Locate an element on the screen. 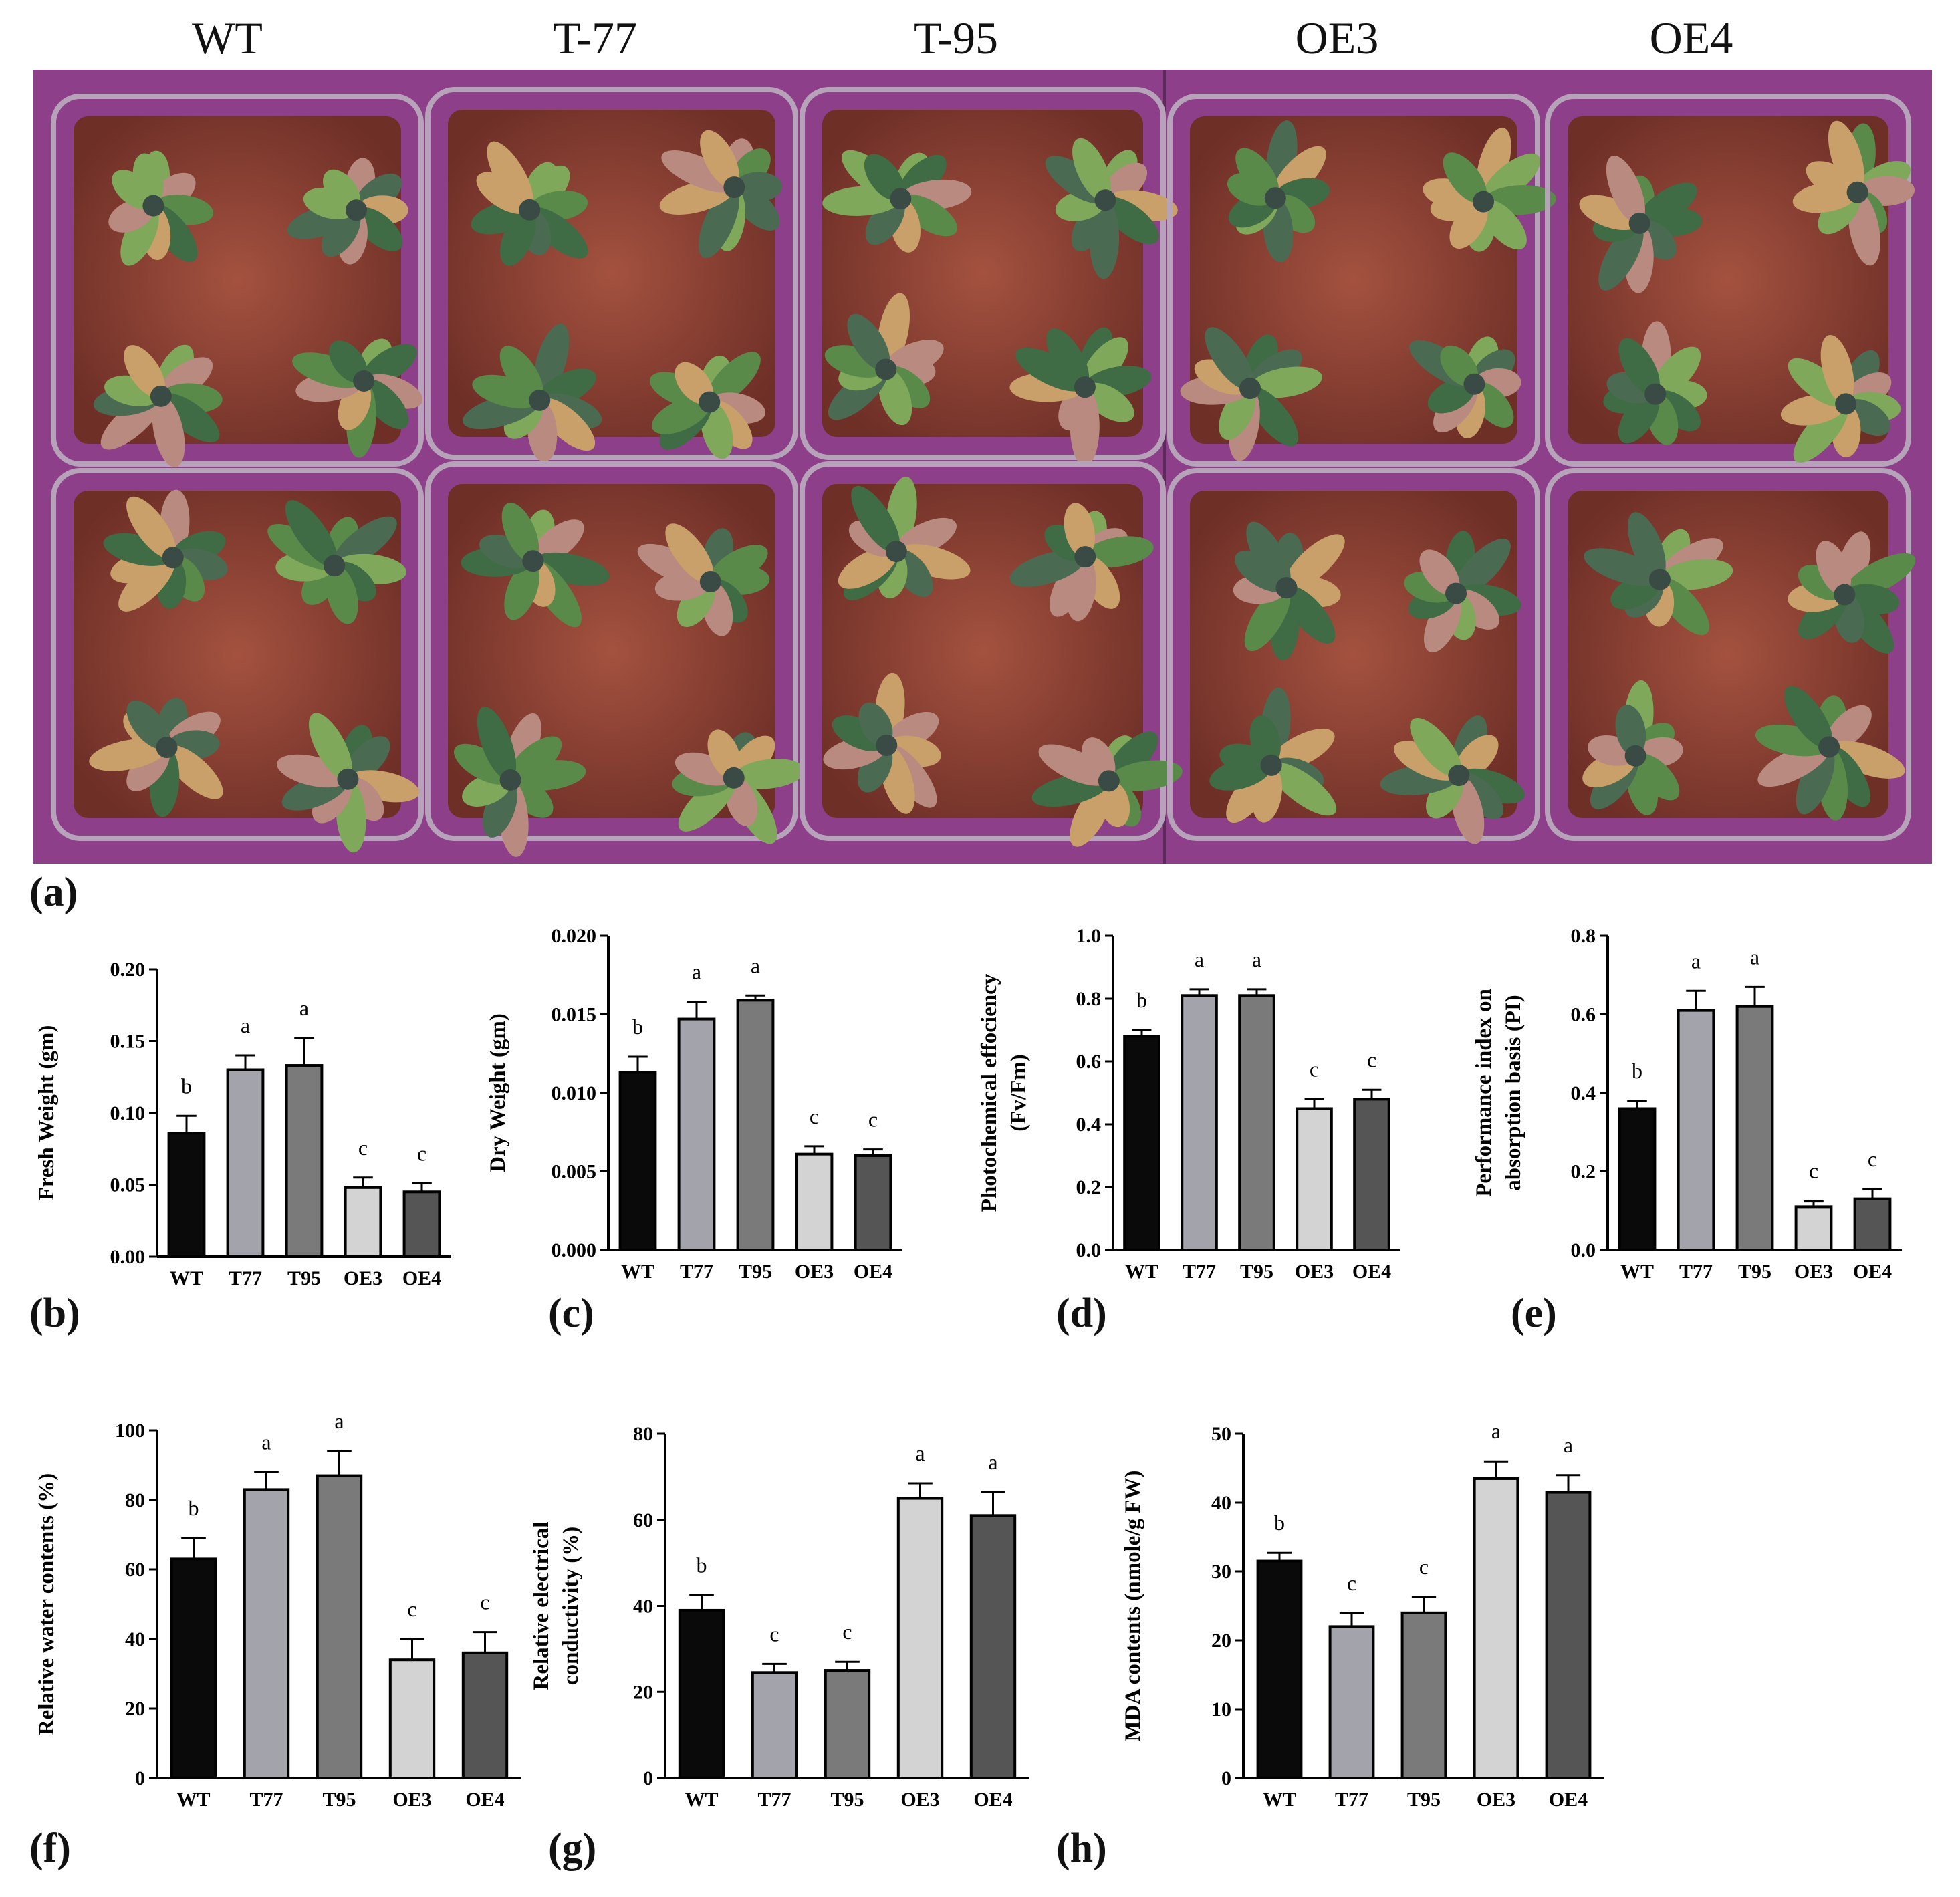 This screenshot has height=1897, width=1960. y-tick-label: 80 is located at coordinates (135, 1500).